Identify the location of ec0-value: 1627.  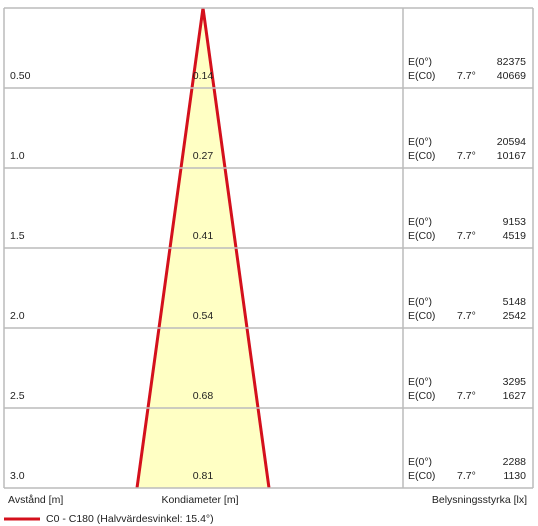
(515, 396).